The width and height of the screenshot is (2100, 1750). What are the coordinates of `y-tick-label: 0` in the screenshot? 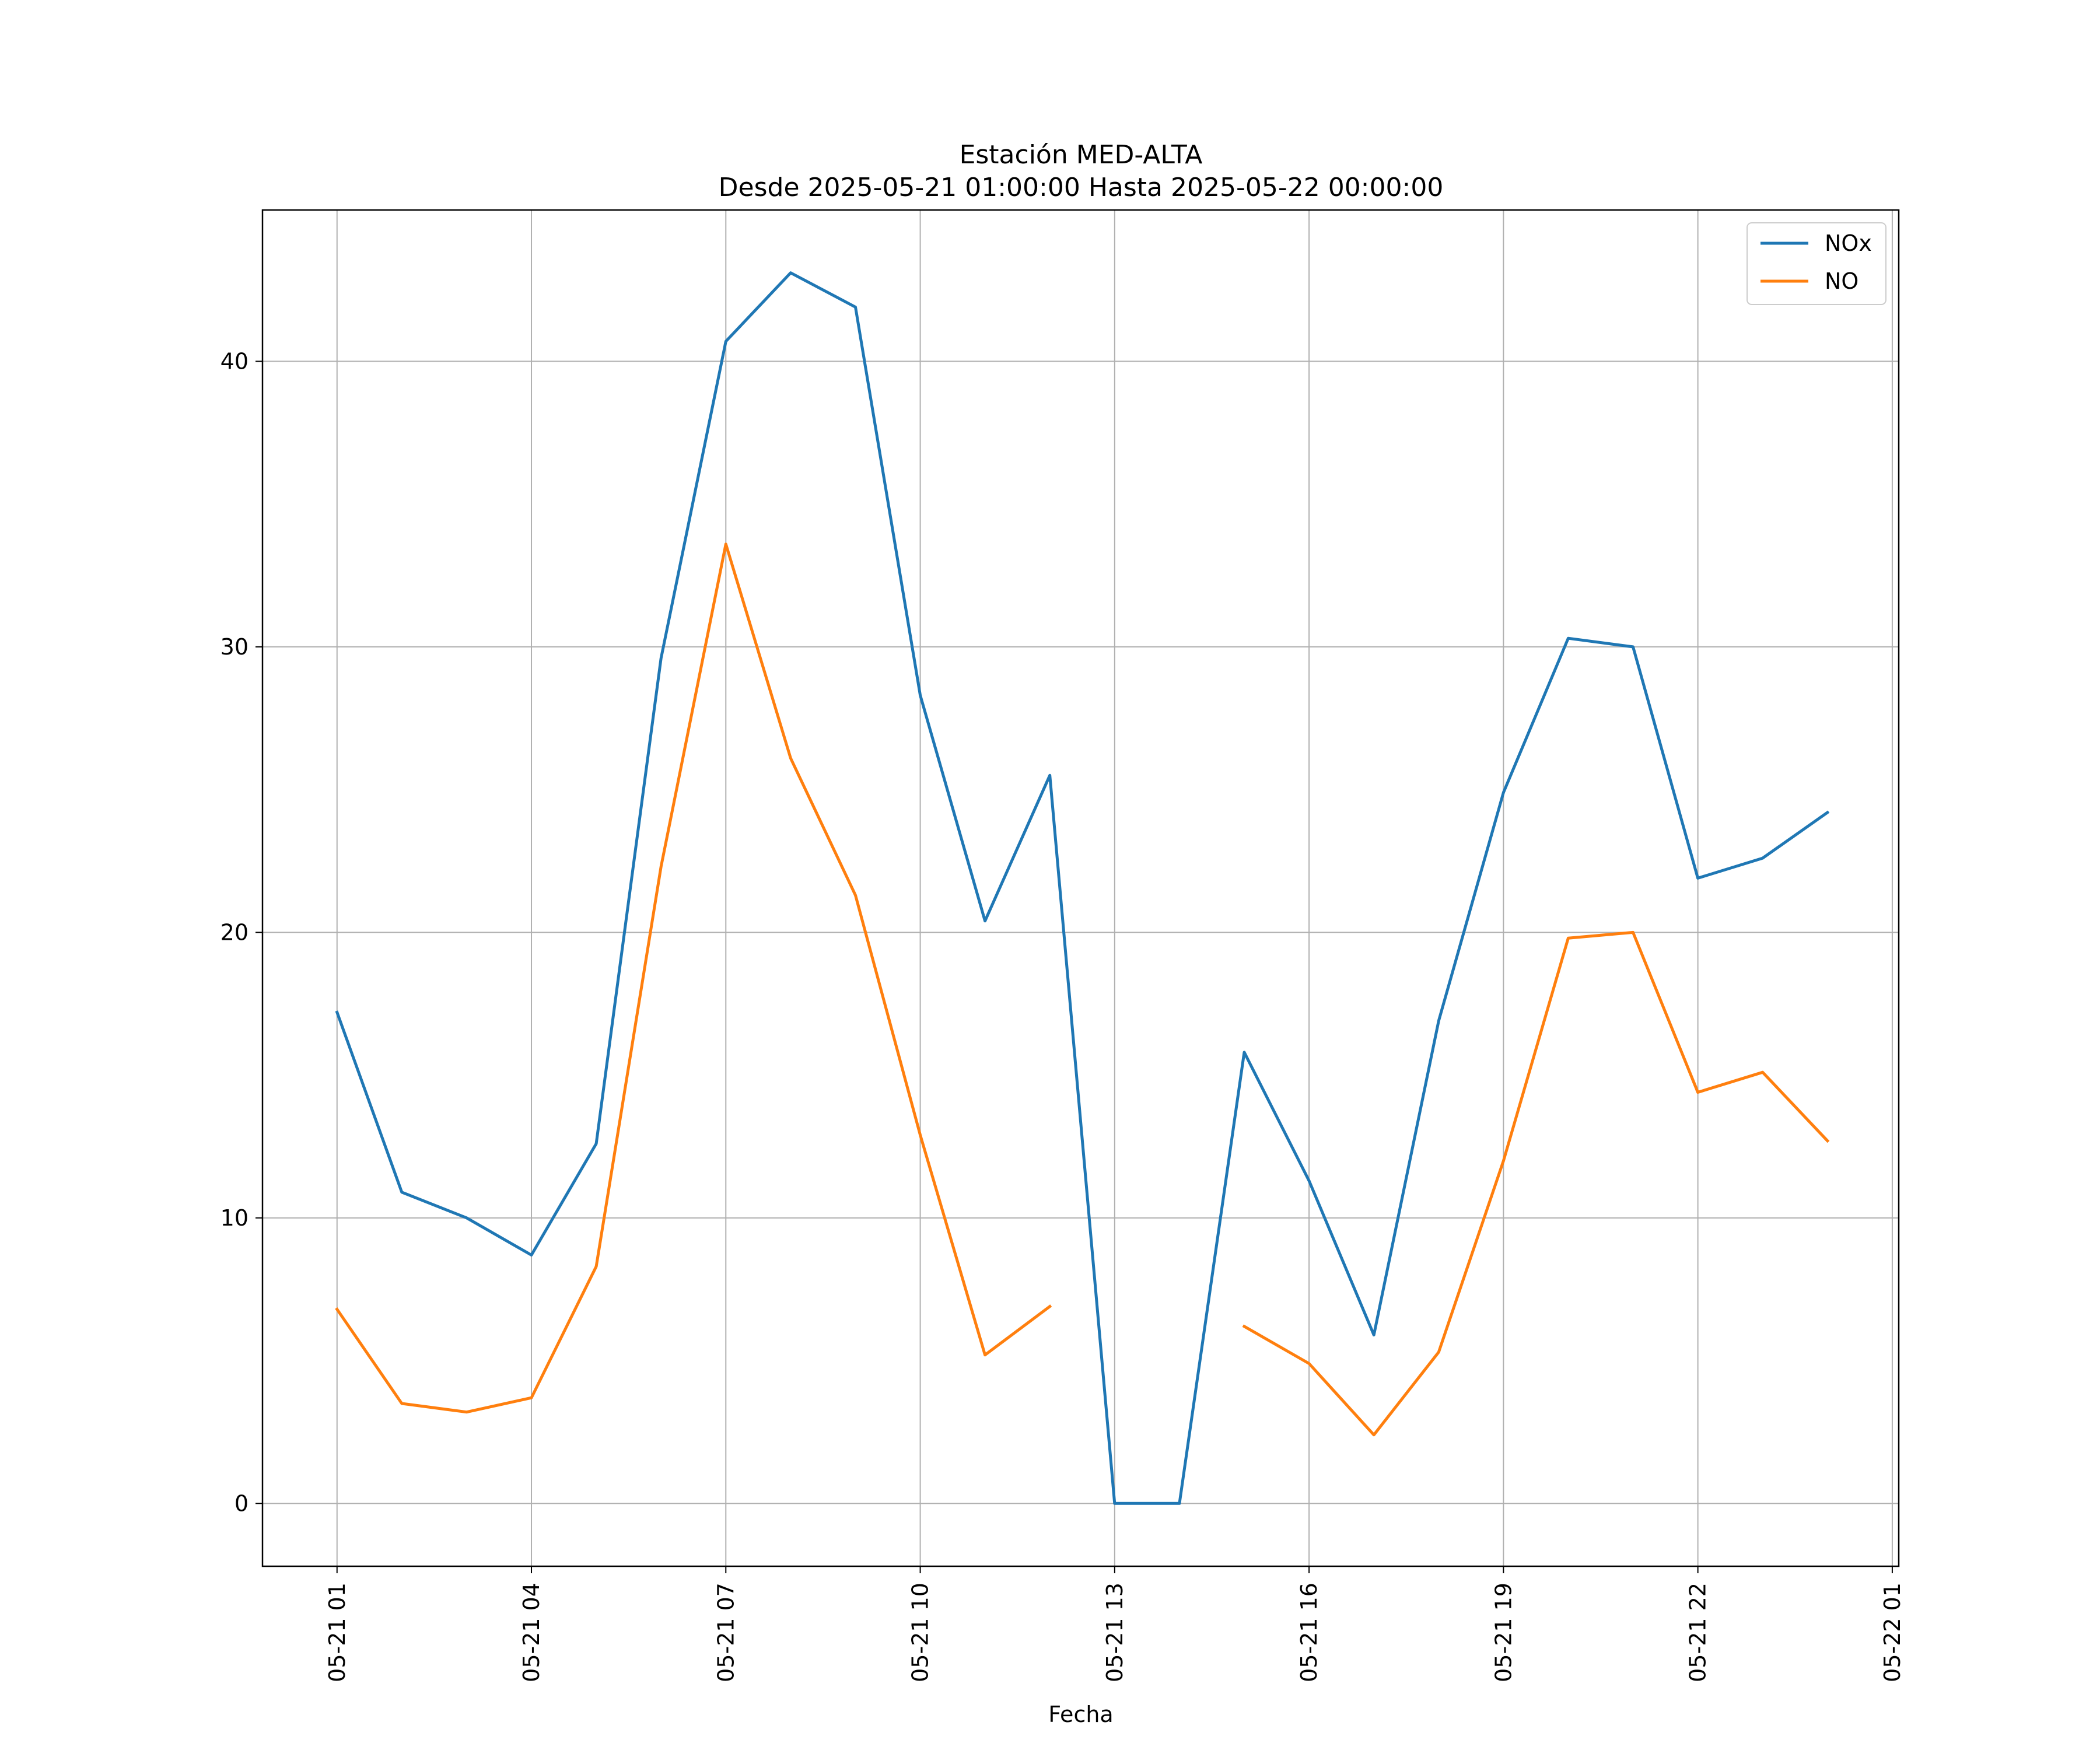 It's located at (242, 1503).